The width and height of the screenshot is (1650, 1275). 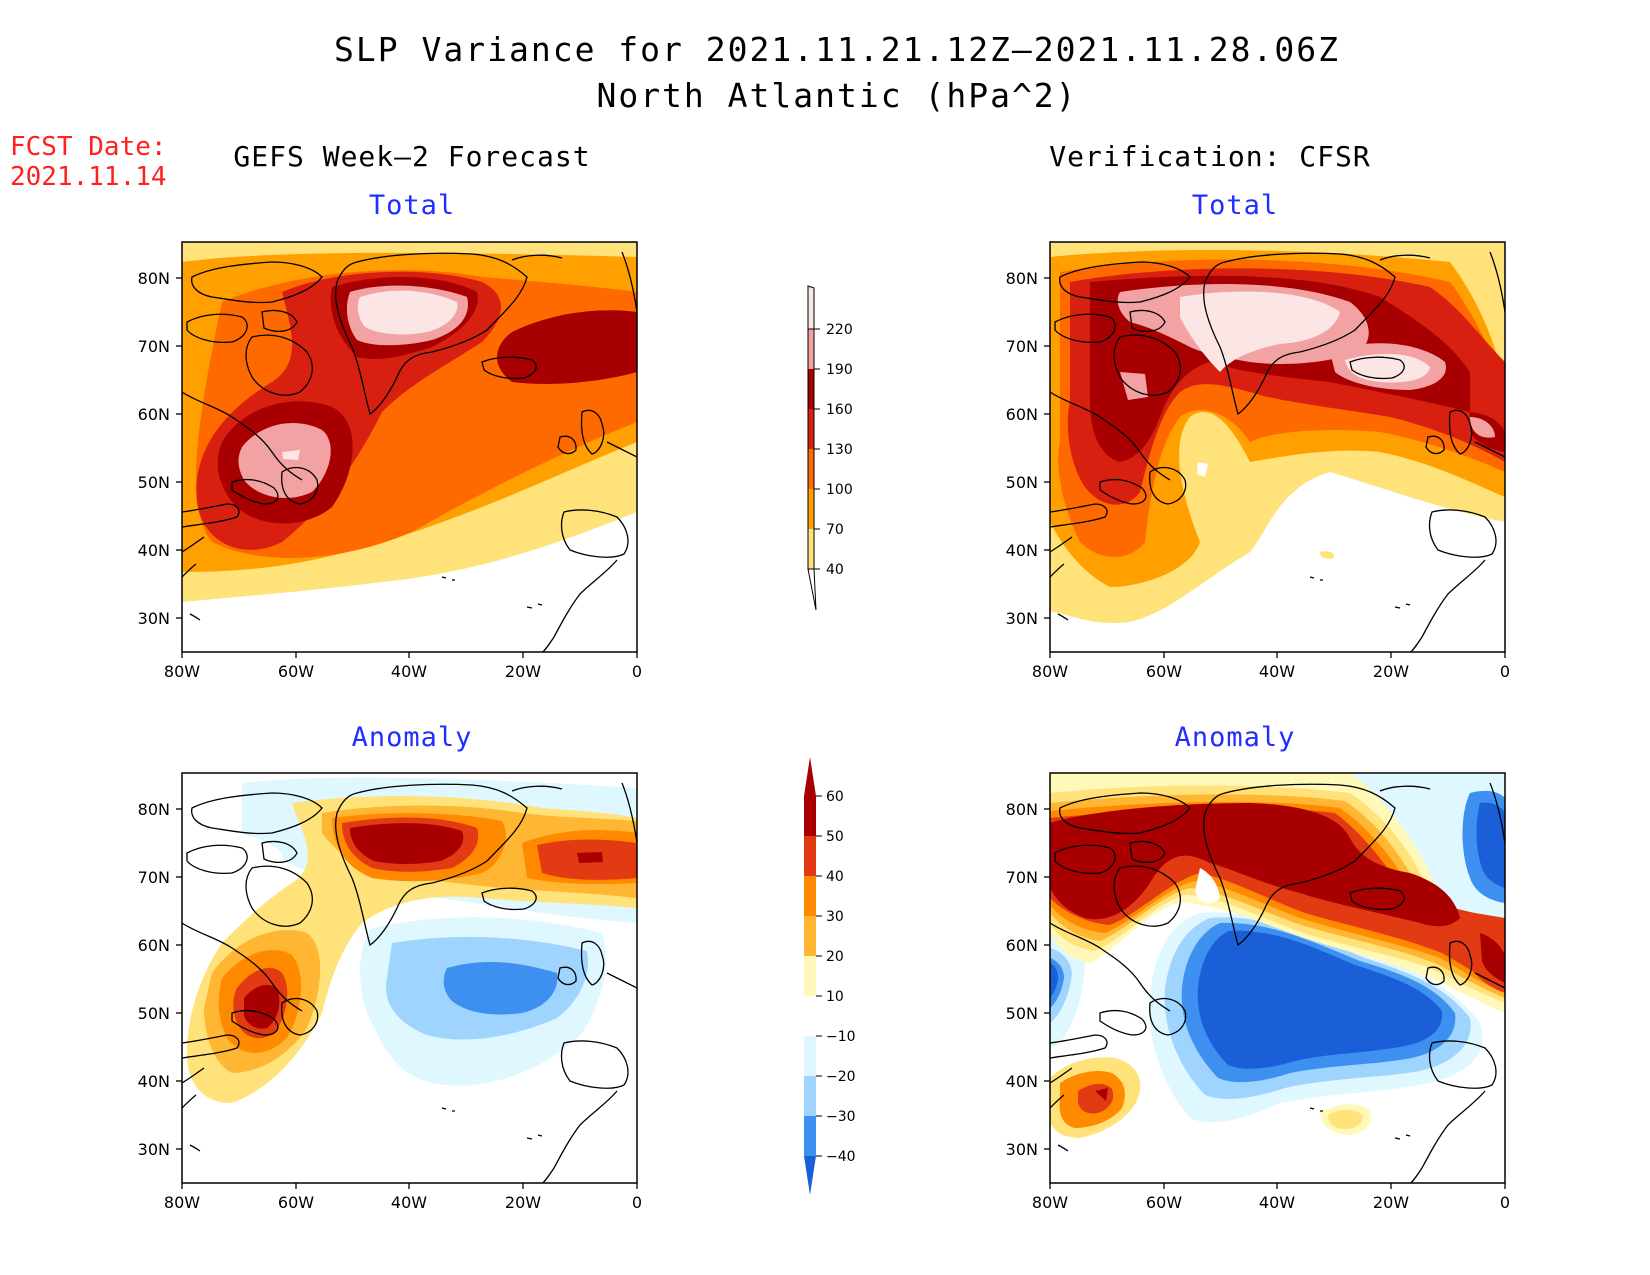 I want to click on colorbar-anomaly-label: −20, so click(x=841, y=1077).